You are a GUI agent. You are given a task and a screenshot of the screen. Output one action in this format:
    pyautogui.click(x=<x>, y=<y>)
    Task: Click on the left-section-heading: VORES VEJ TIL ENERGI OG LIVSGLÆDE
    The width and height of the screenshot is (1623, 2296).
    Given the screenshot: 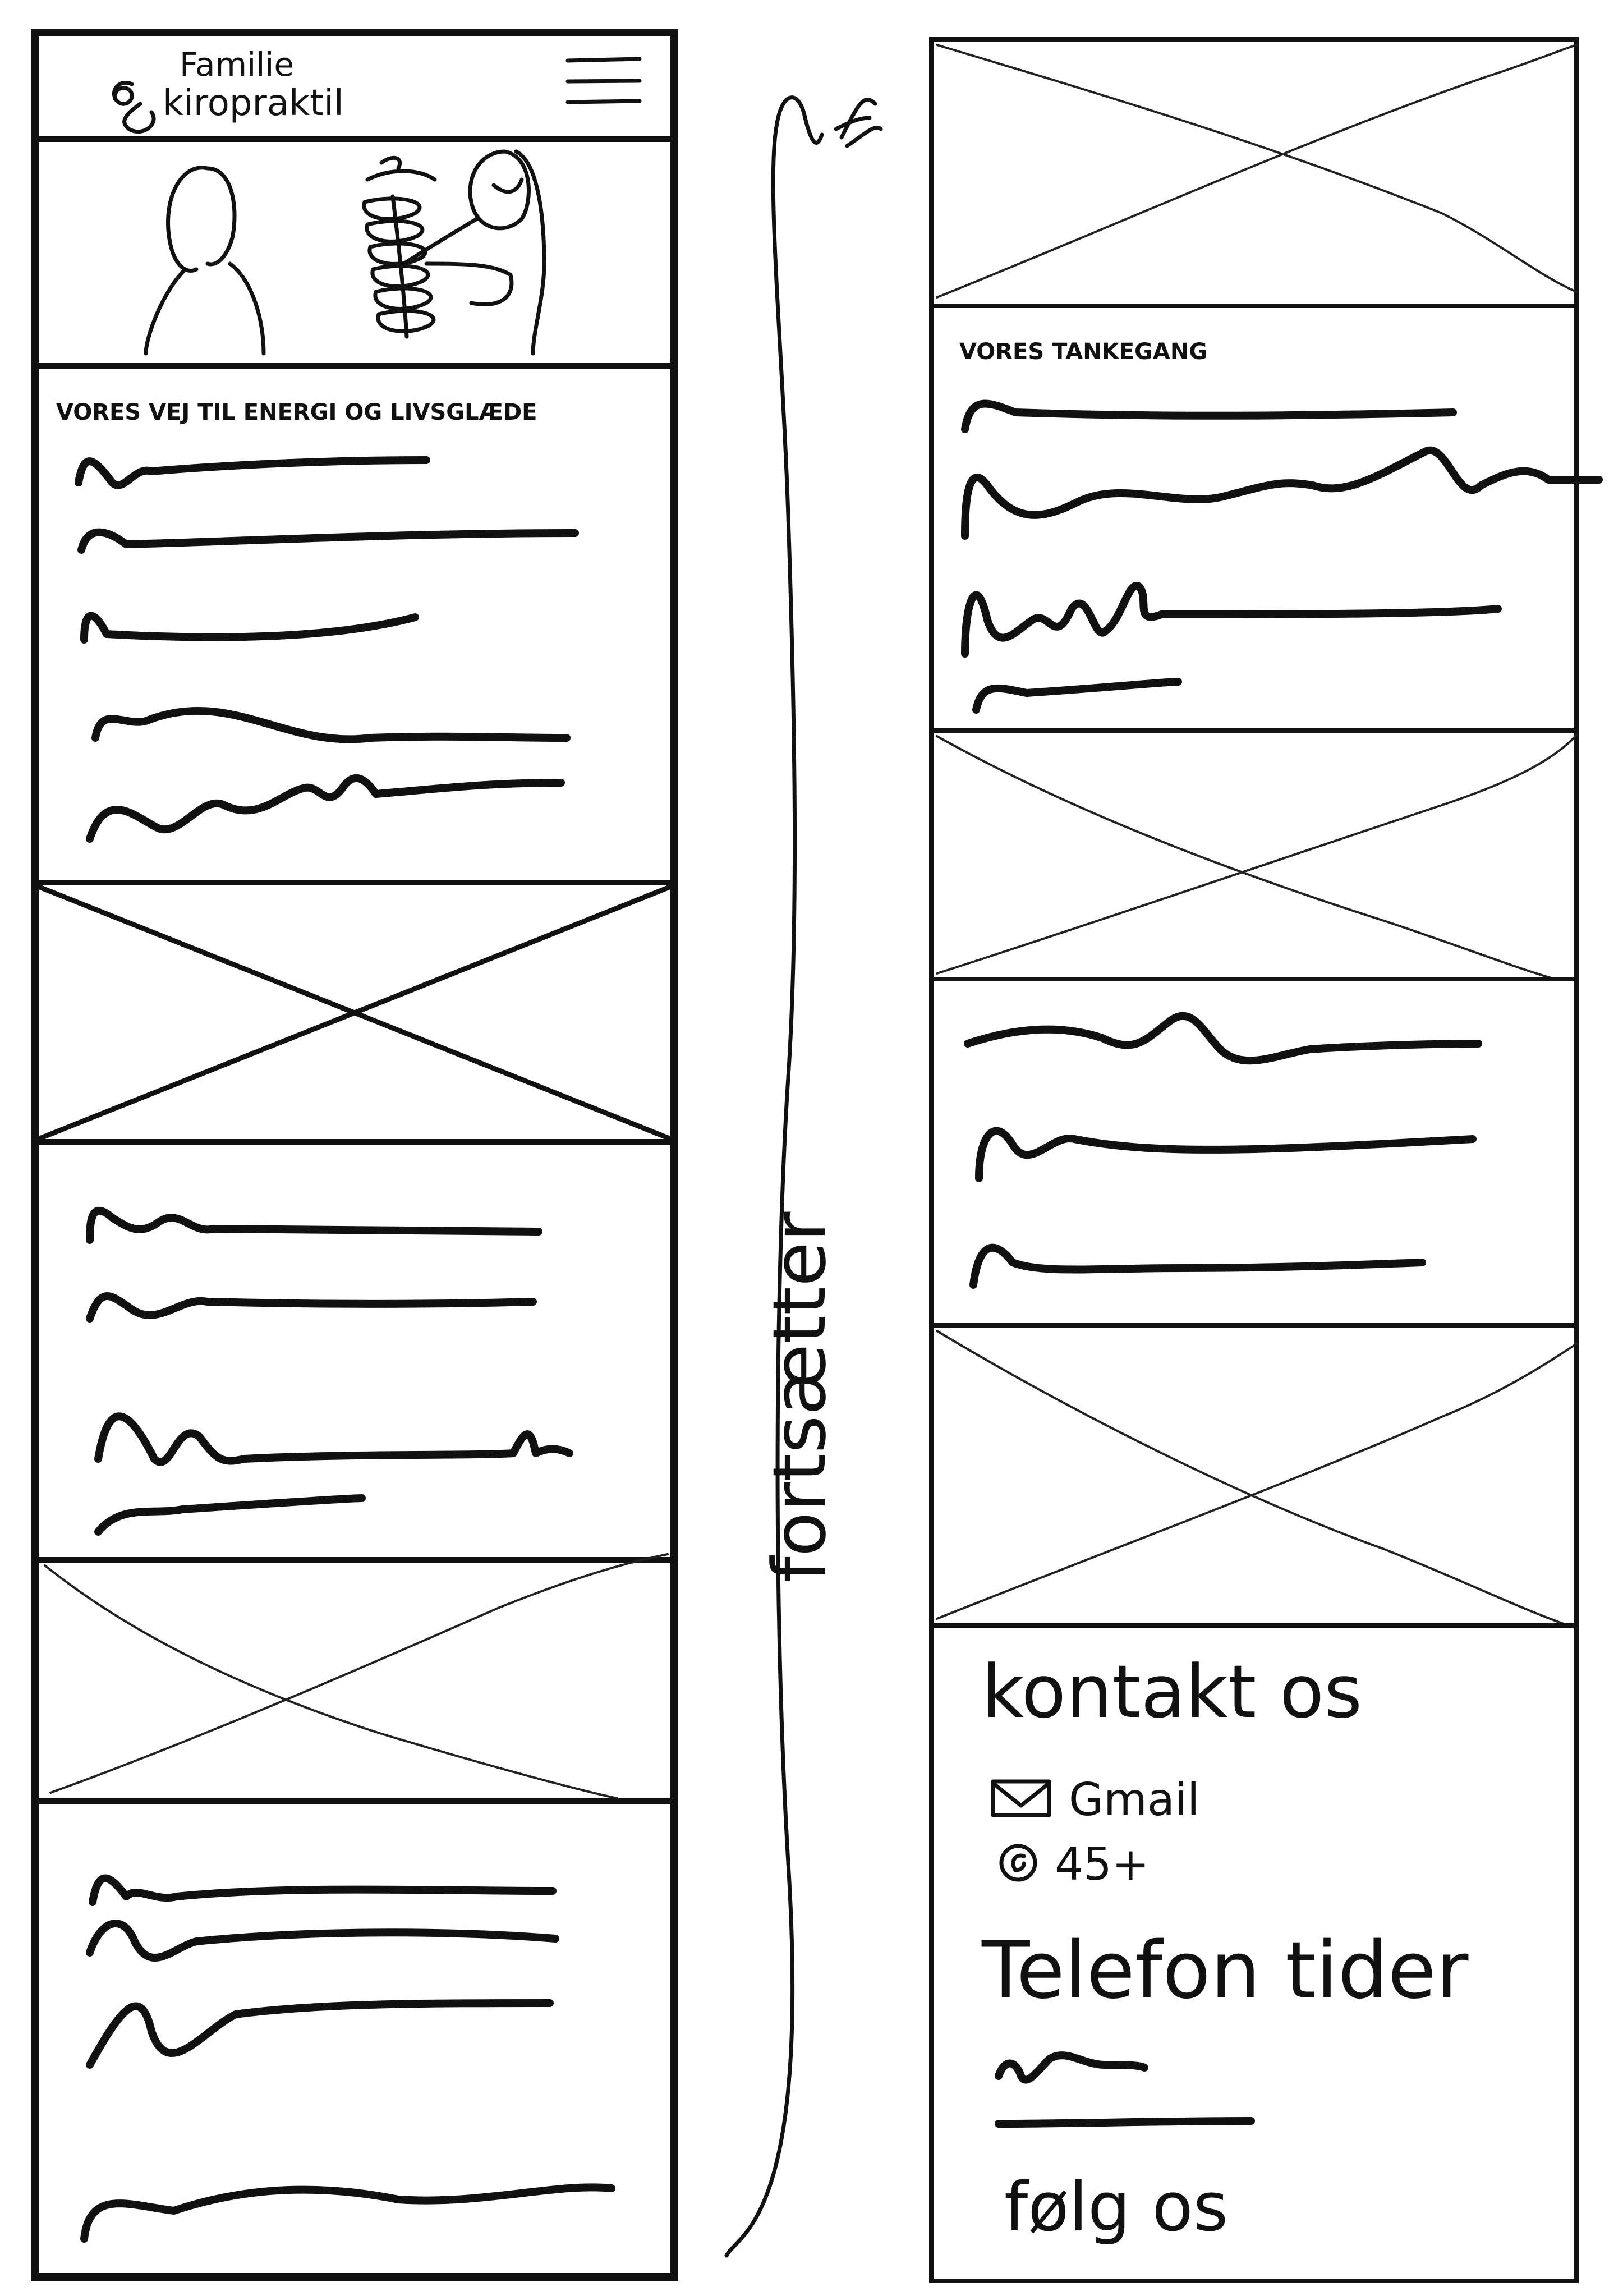 What is the action you would take?
    pyautogui.click(x=296, y=412)
    